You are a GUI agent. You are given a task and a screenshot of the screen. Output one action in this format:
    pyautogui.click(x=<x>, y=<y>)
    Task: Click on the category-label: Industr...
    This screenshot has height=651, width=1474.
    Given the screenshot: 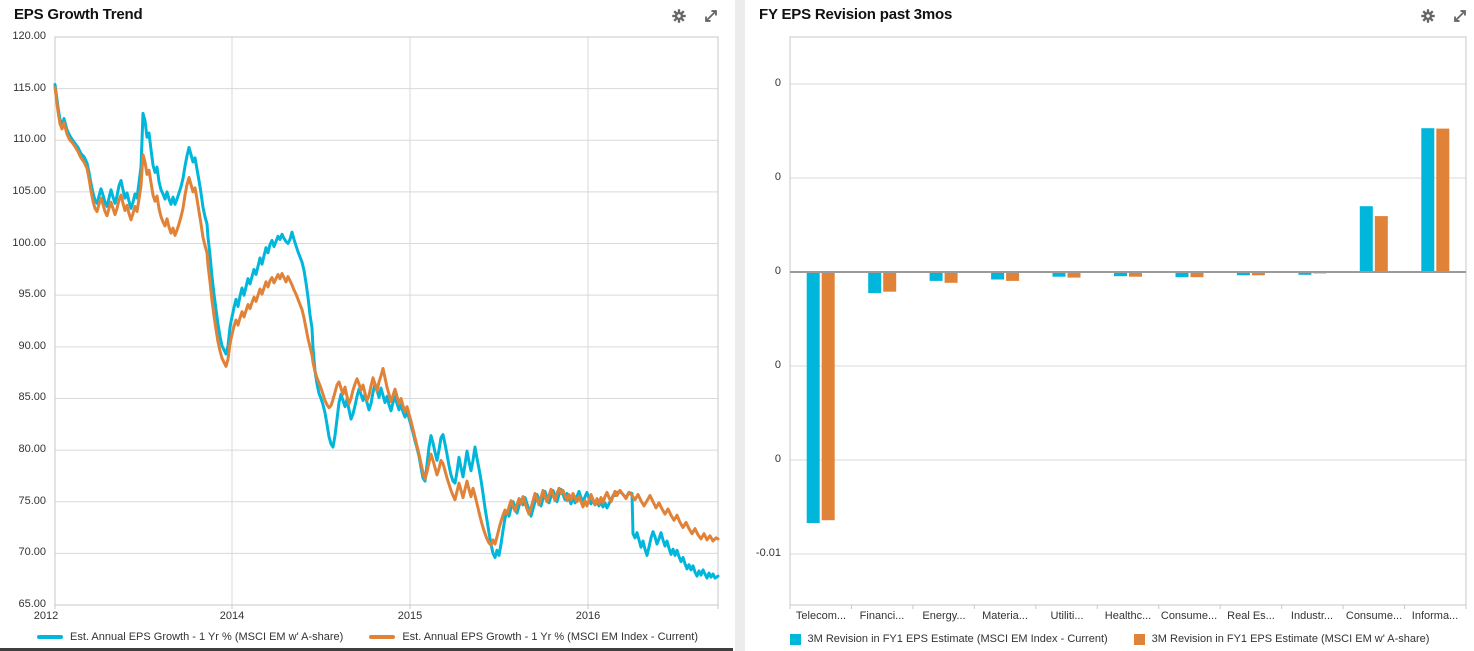 What is the action you would take?
    pyautogui.click(x=1312, y=616)
    